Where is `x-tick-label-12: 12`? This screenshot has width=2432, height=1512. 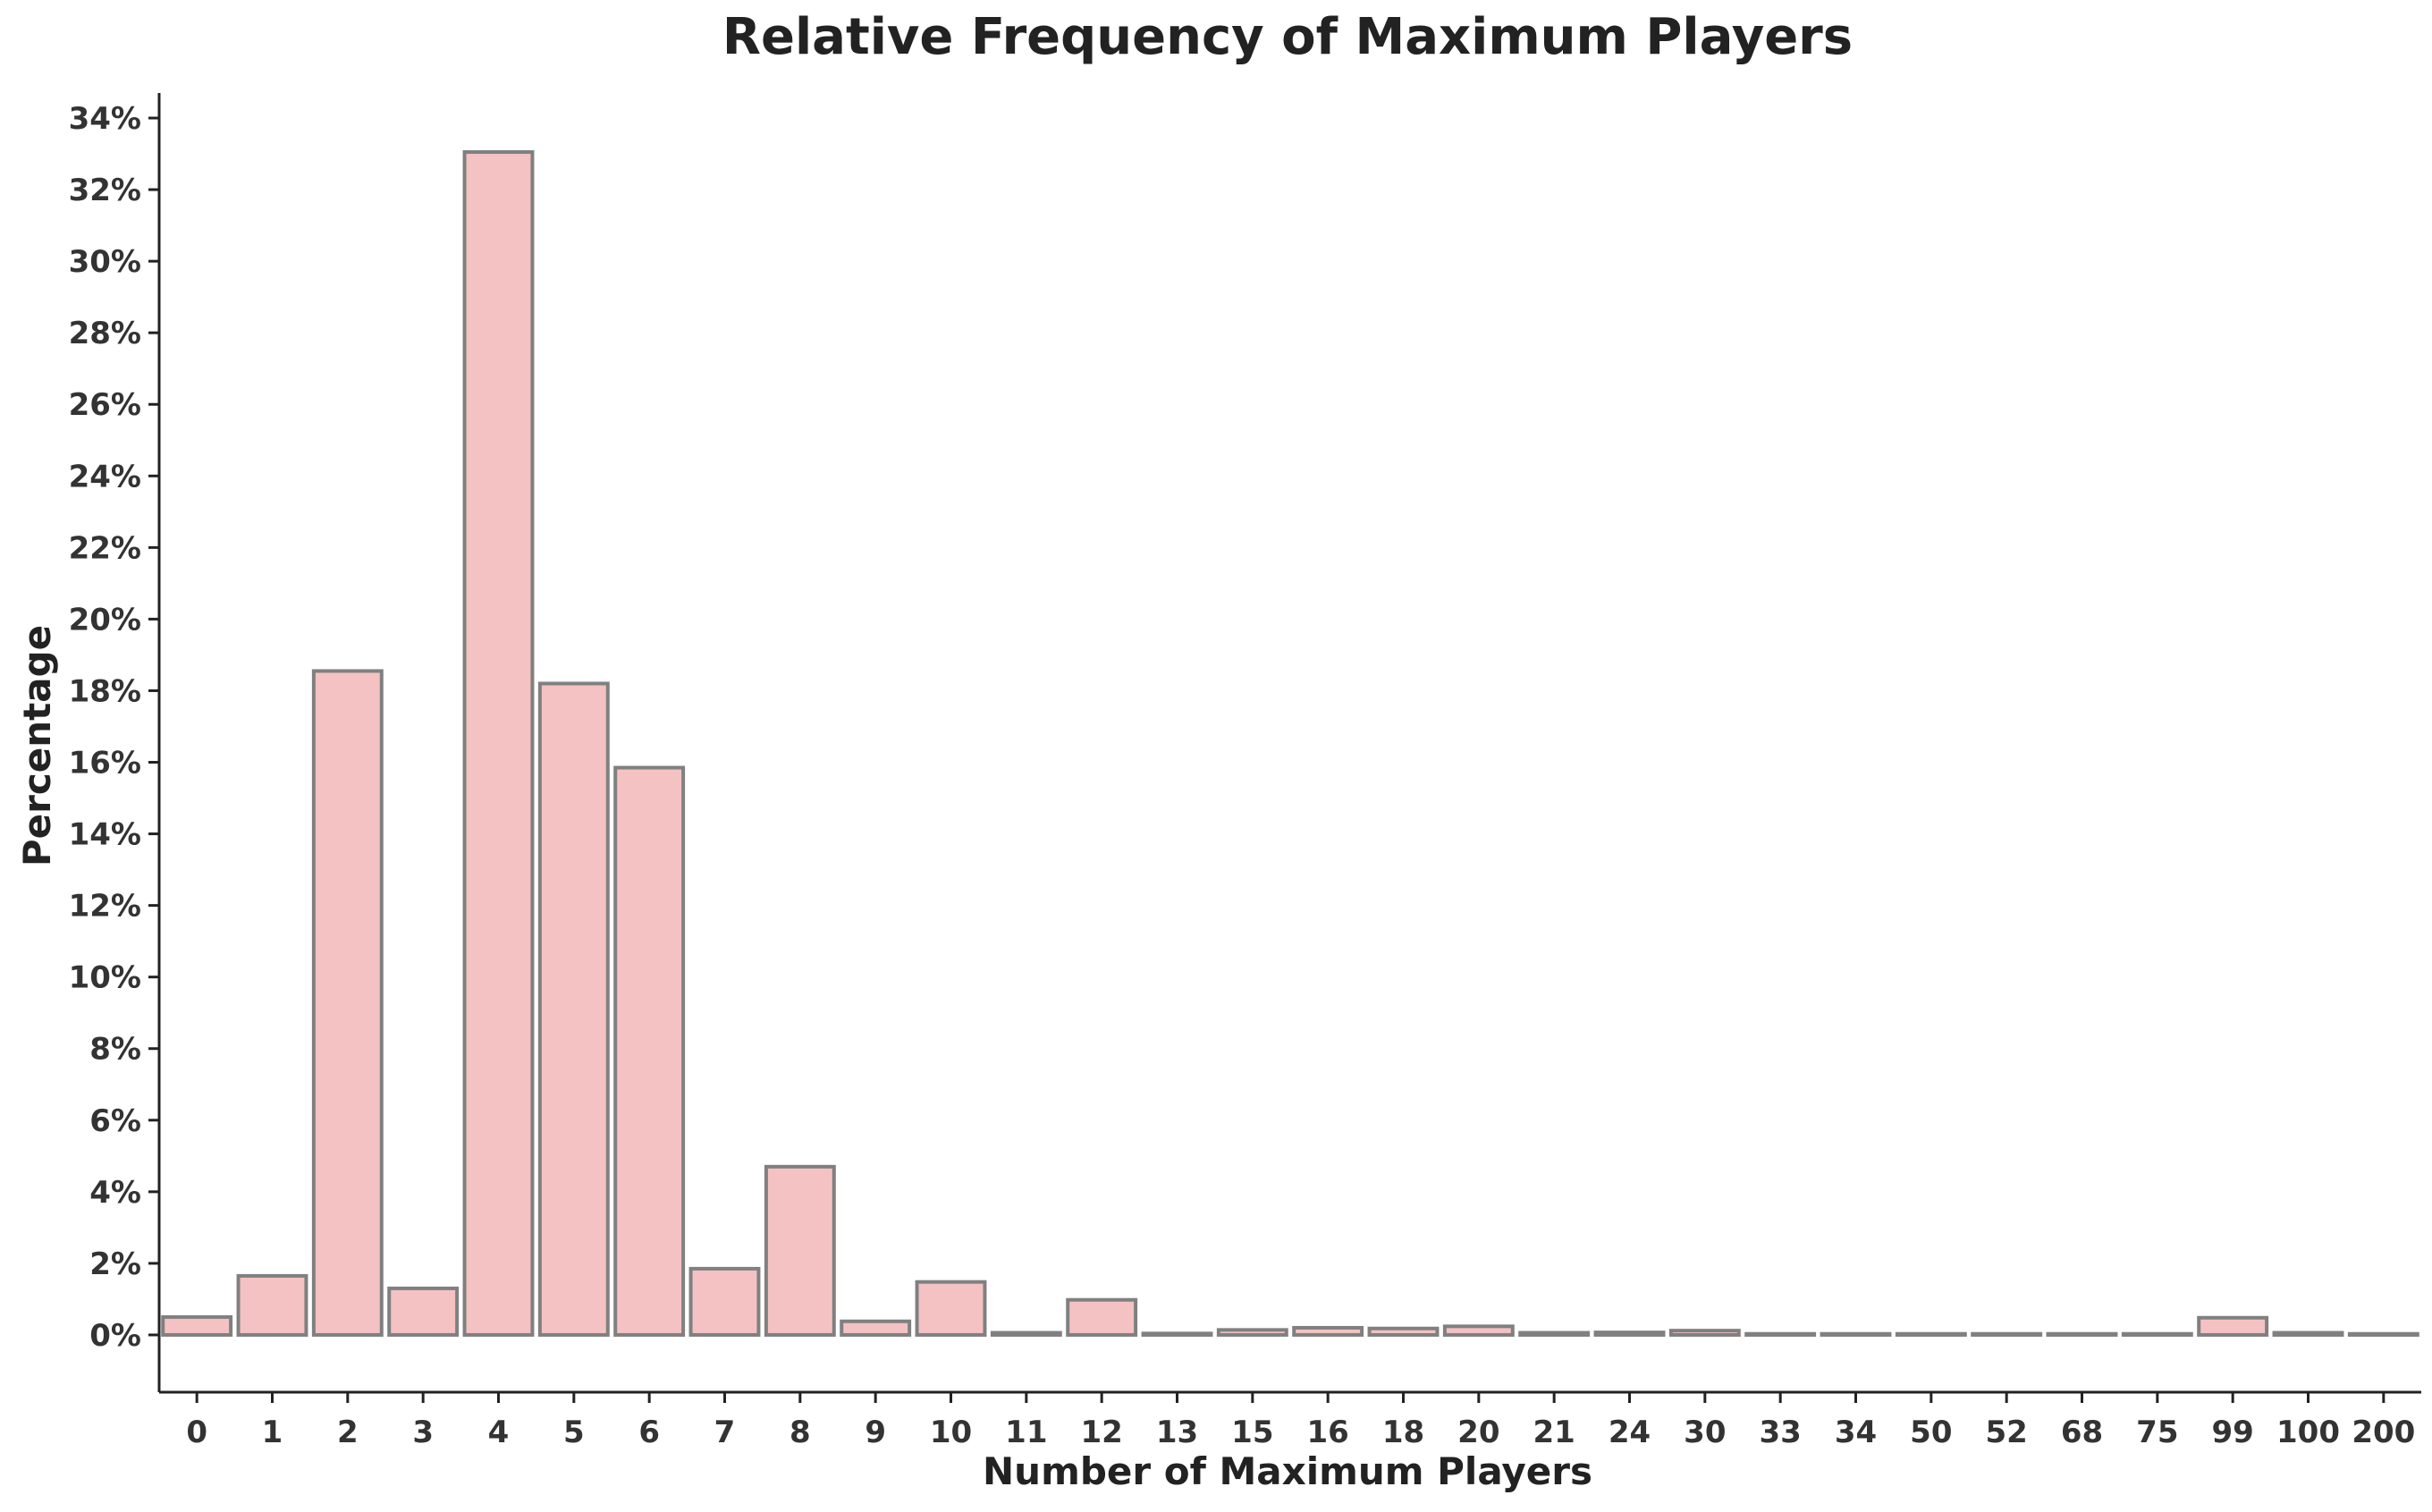 x-tick-label-12: 12 is located at coordinates (1102, 1432).